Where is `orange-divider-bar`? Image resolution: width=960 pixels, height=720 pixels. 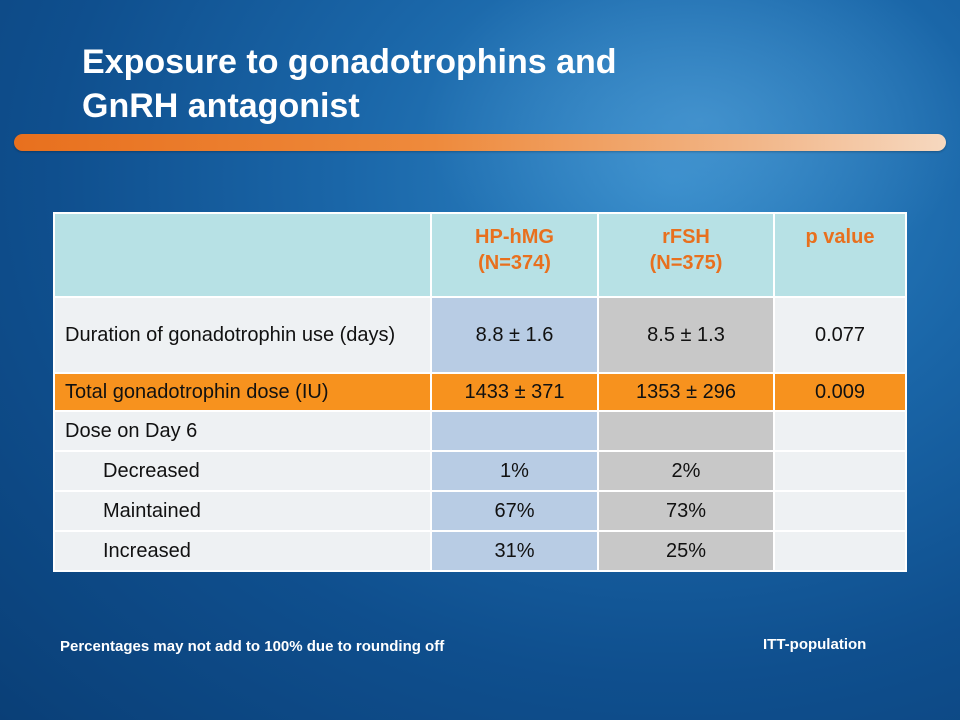
orange-divider-bar is located at coordinates (480, 142).